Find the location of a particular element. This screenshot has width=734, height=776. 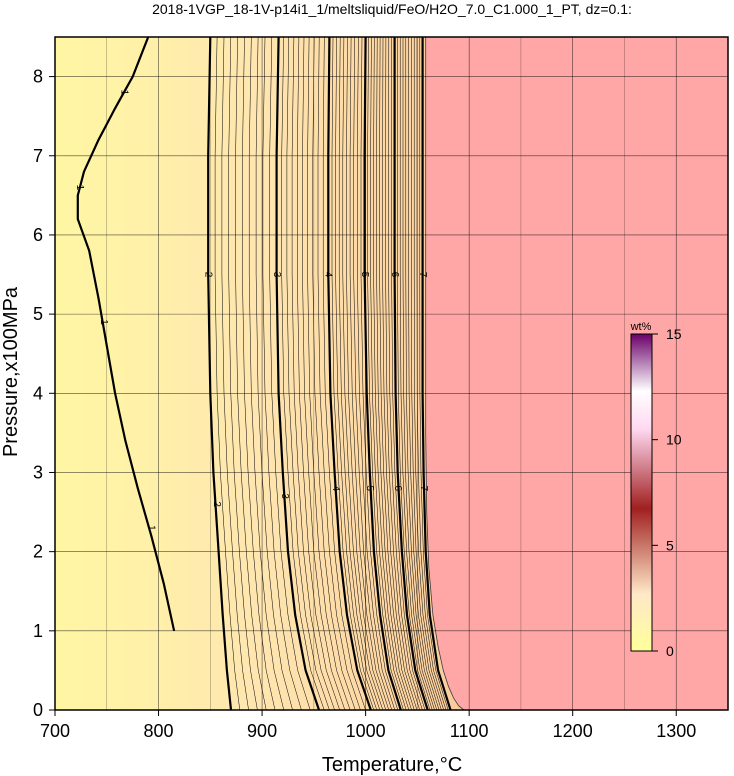

contour-label-4: 2 is located at coordinates (208, 275).